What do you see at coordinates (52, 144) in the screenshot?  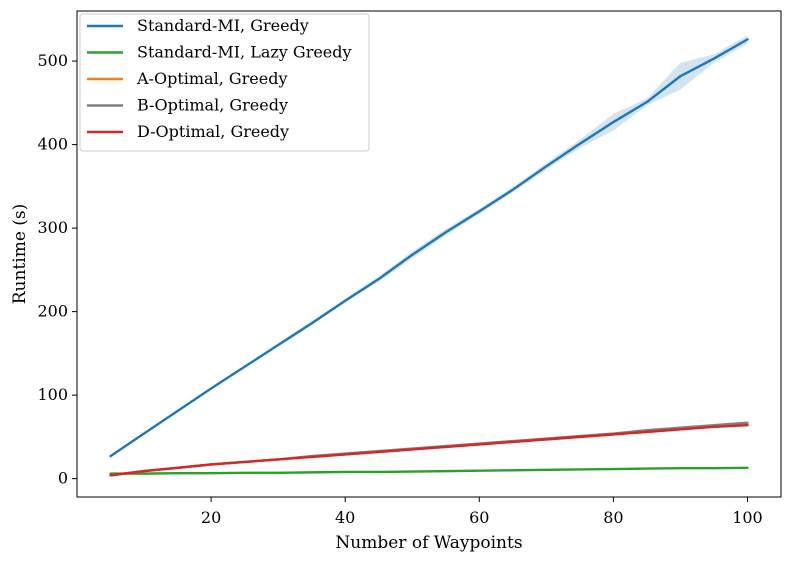 I see `y-tick-label: 400` at bounding box center [52, 144].